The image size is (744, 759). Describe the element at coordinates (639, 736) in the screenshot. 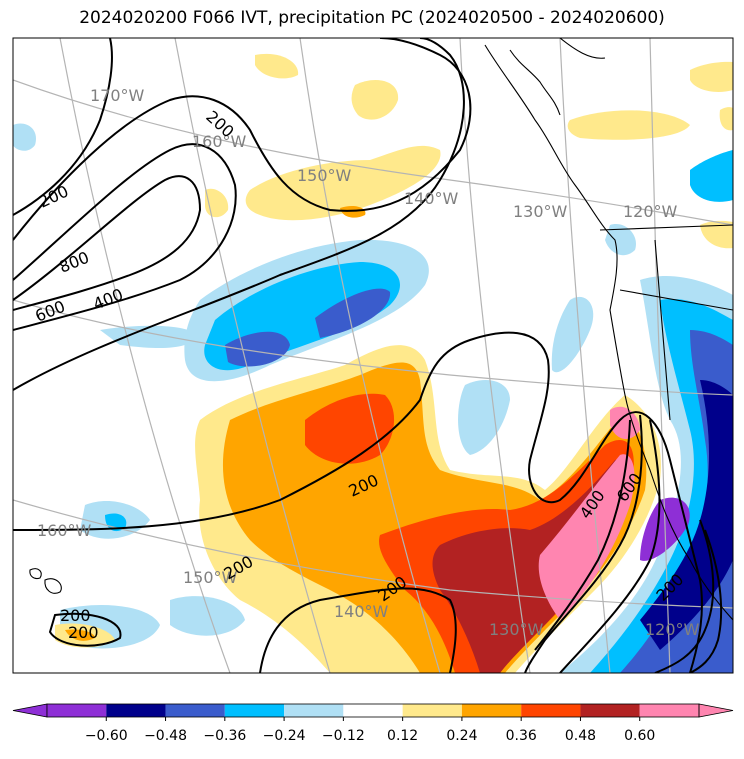

I see `colorbar-tick-label: 0.60` at that location.